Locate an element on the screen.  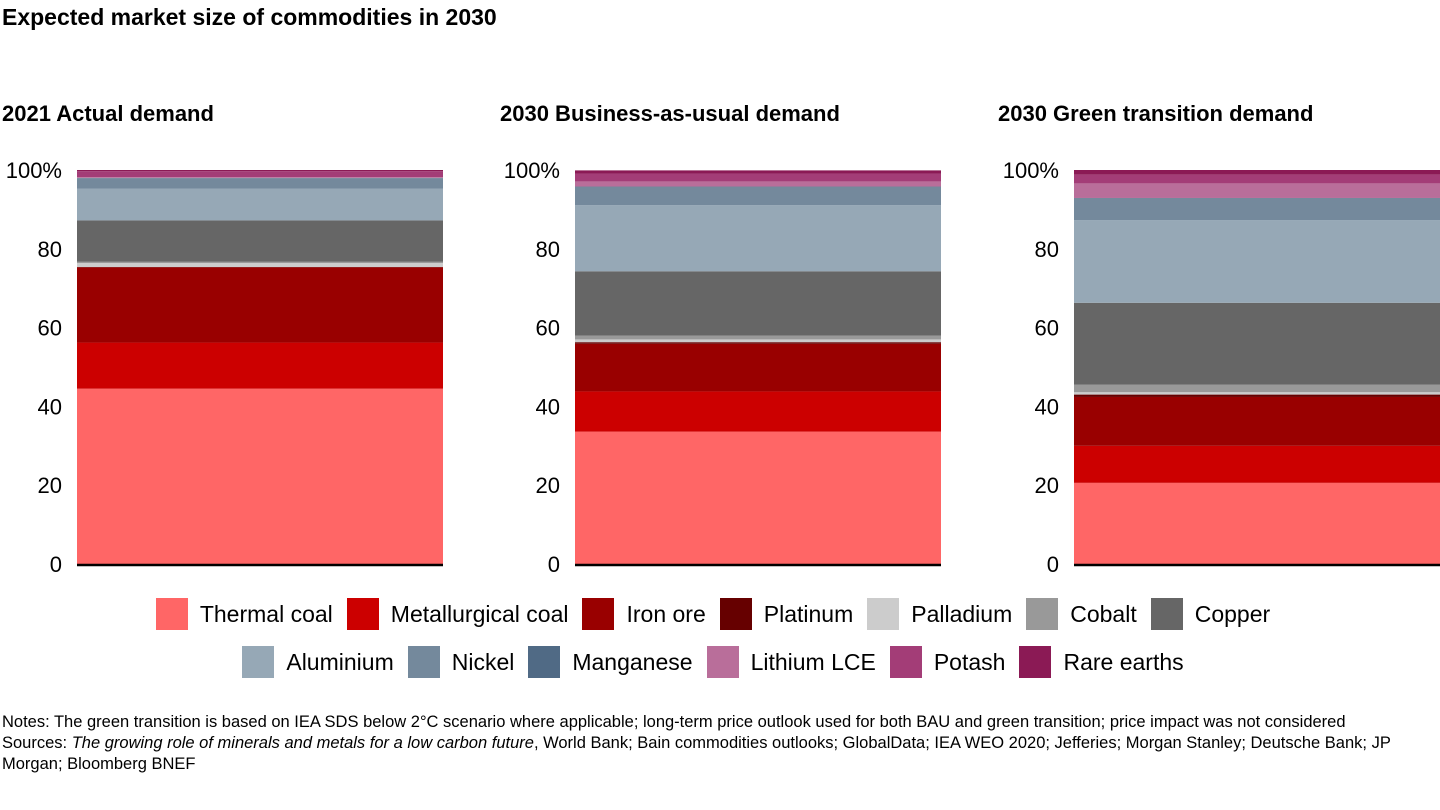
panel-title-bau: 2030 Business-as-usual demand is located at coordinates (670, 113).